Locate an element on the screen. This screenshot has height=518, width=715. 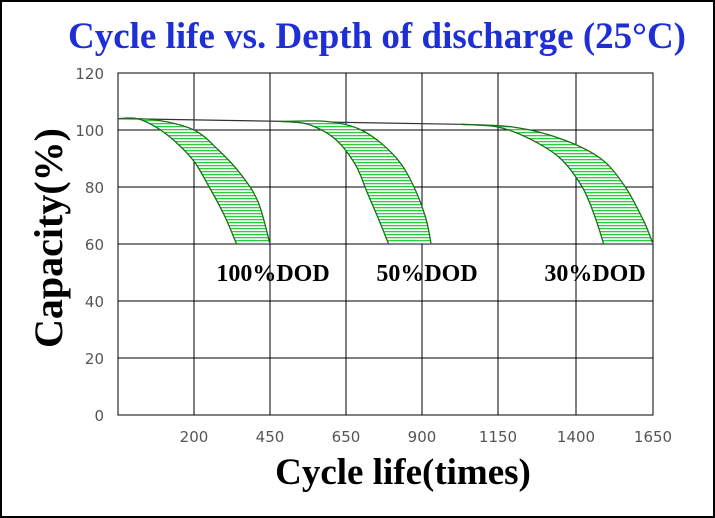
x-axis-title: Cycle life(times) is located at coordinates (403, 472).